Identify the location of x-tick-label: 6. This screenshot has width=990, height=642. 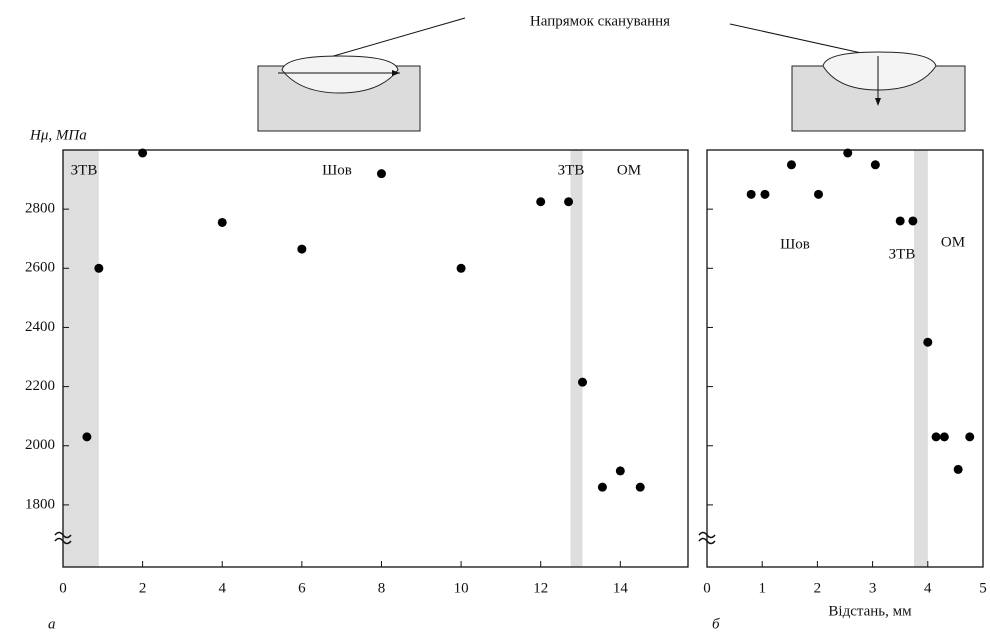
(302, 588).